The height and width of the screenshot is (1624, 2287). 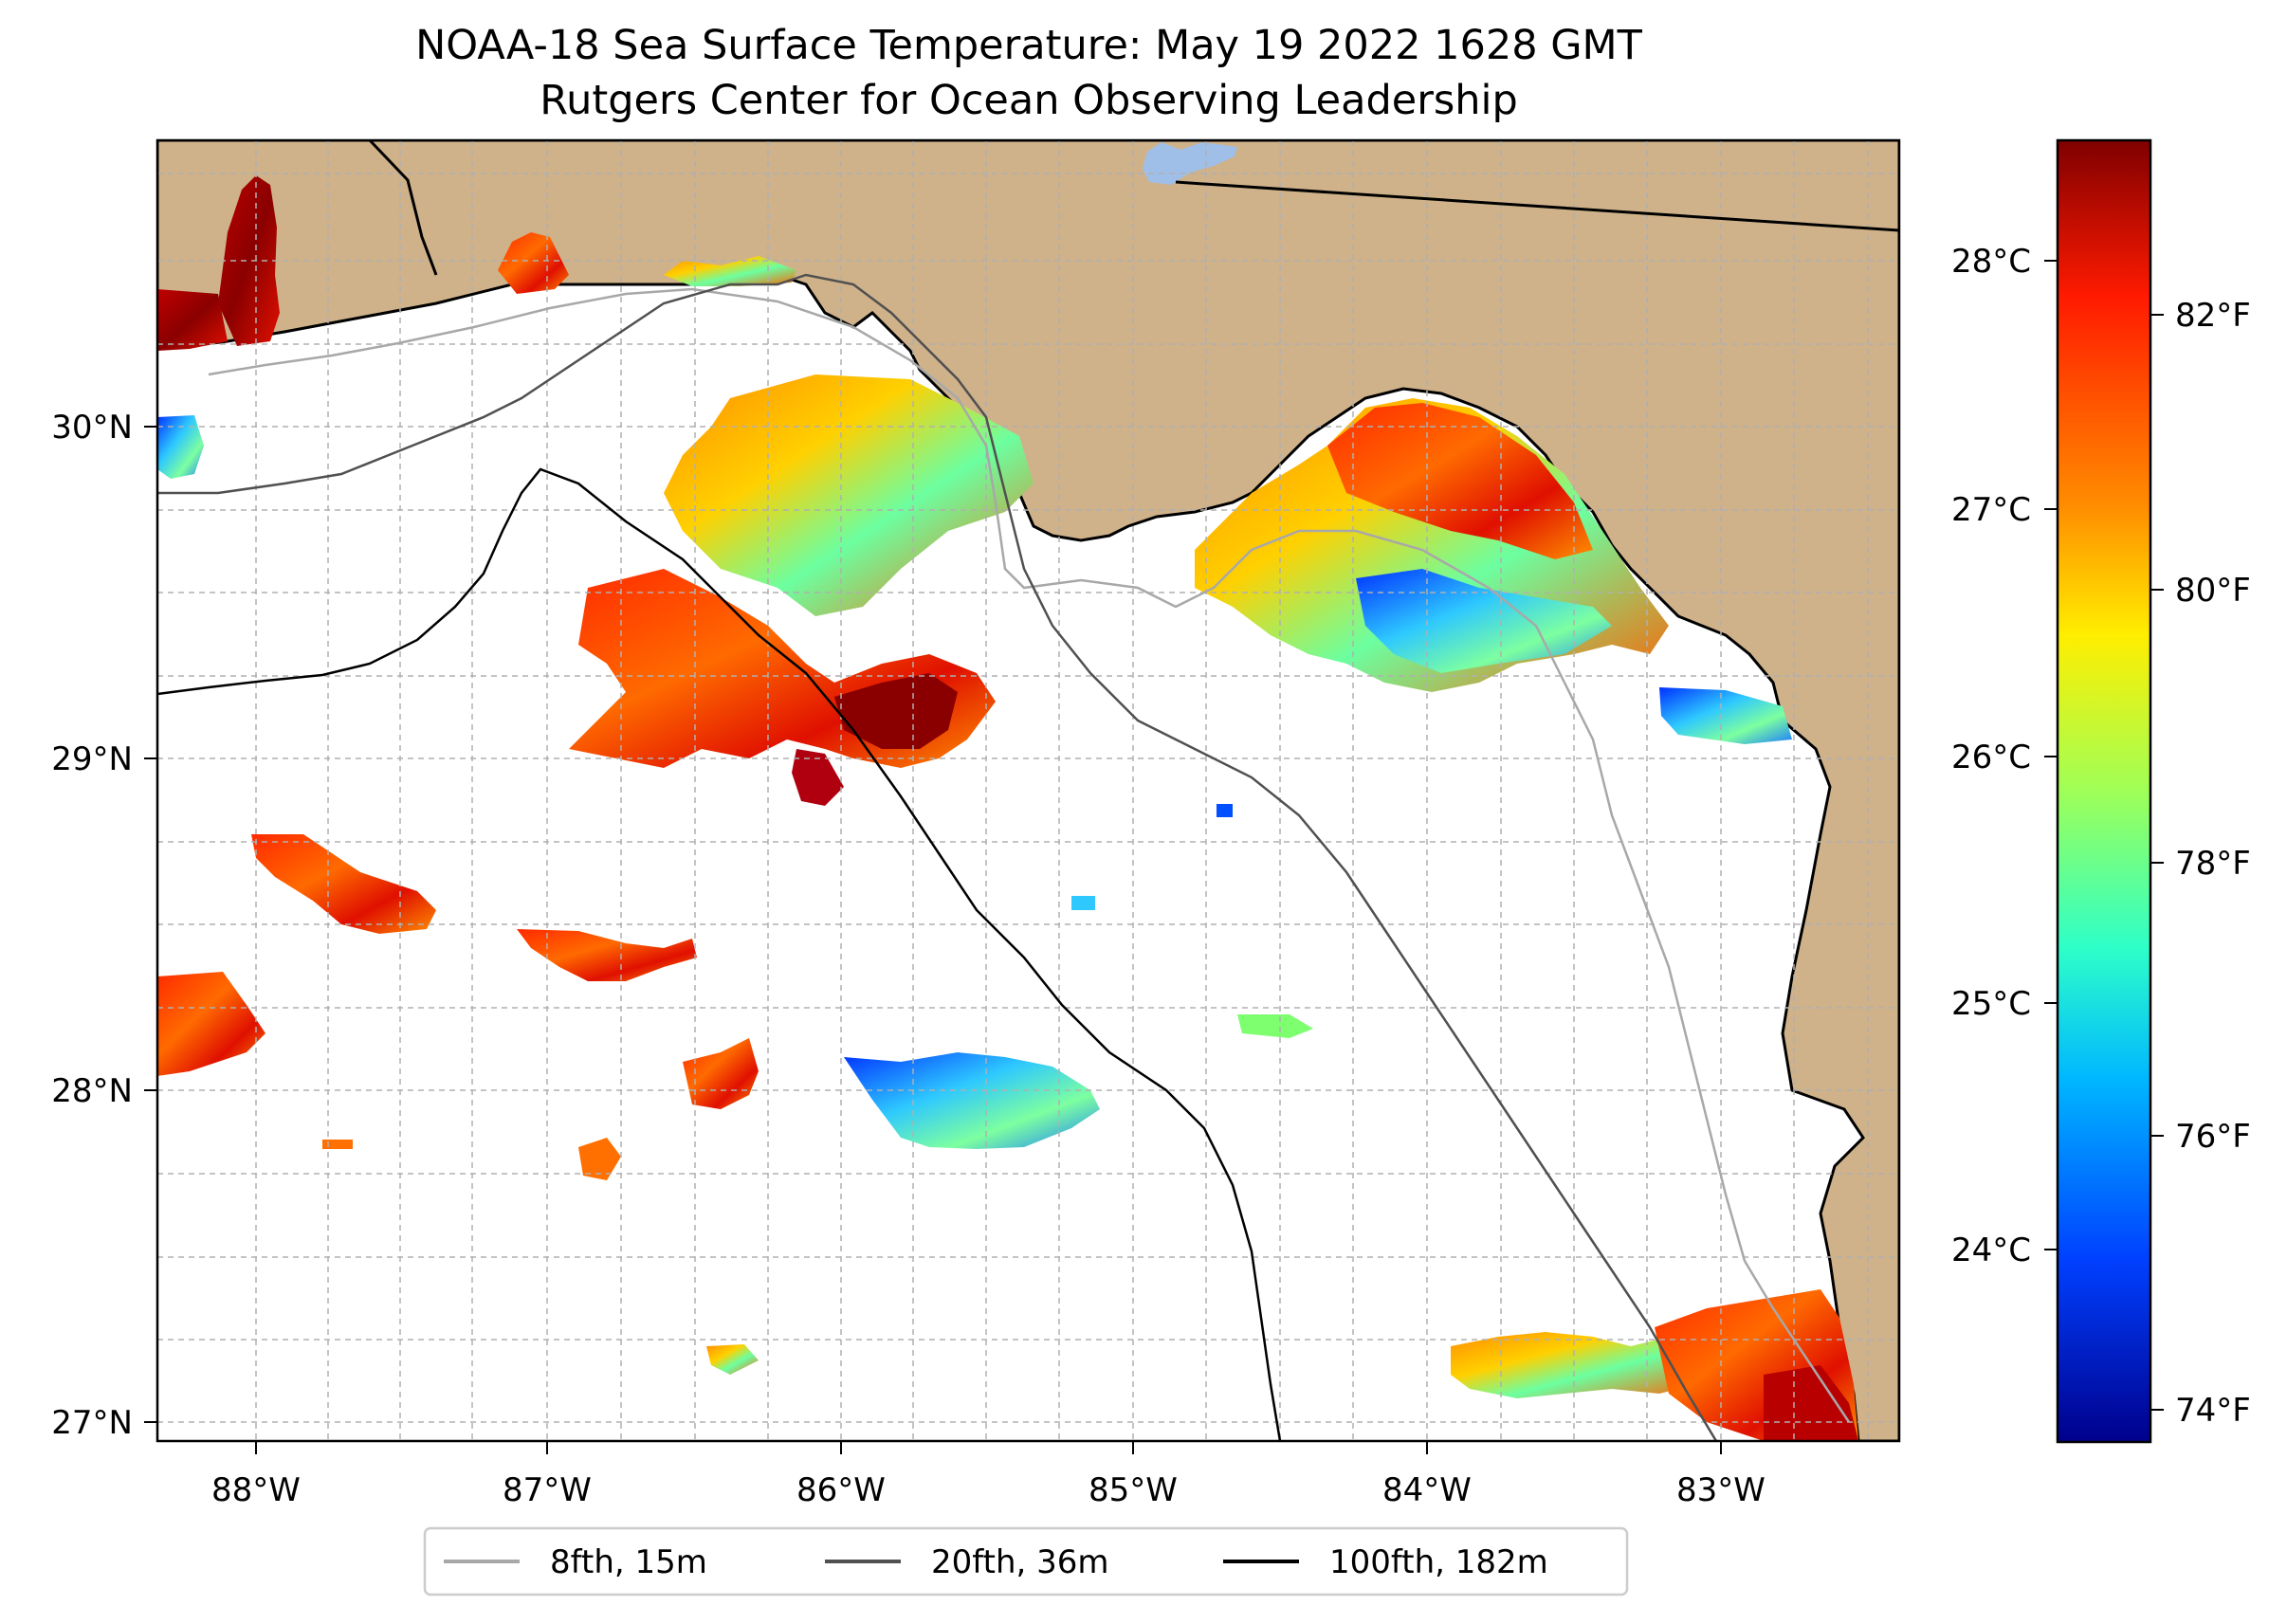 I want to click on cbar-label-82f: 82°F, so click(x=2213, y=316).